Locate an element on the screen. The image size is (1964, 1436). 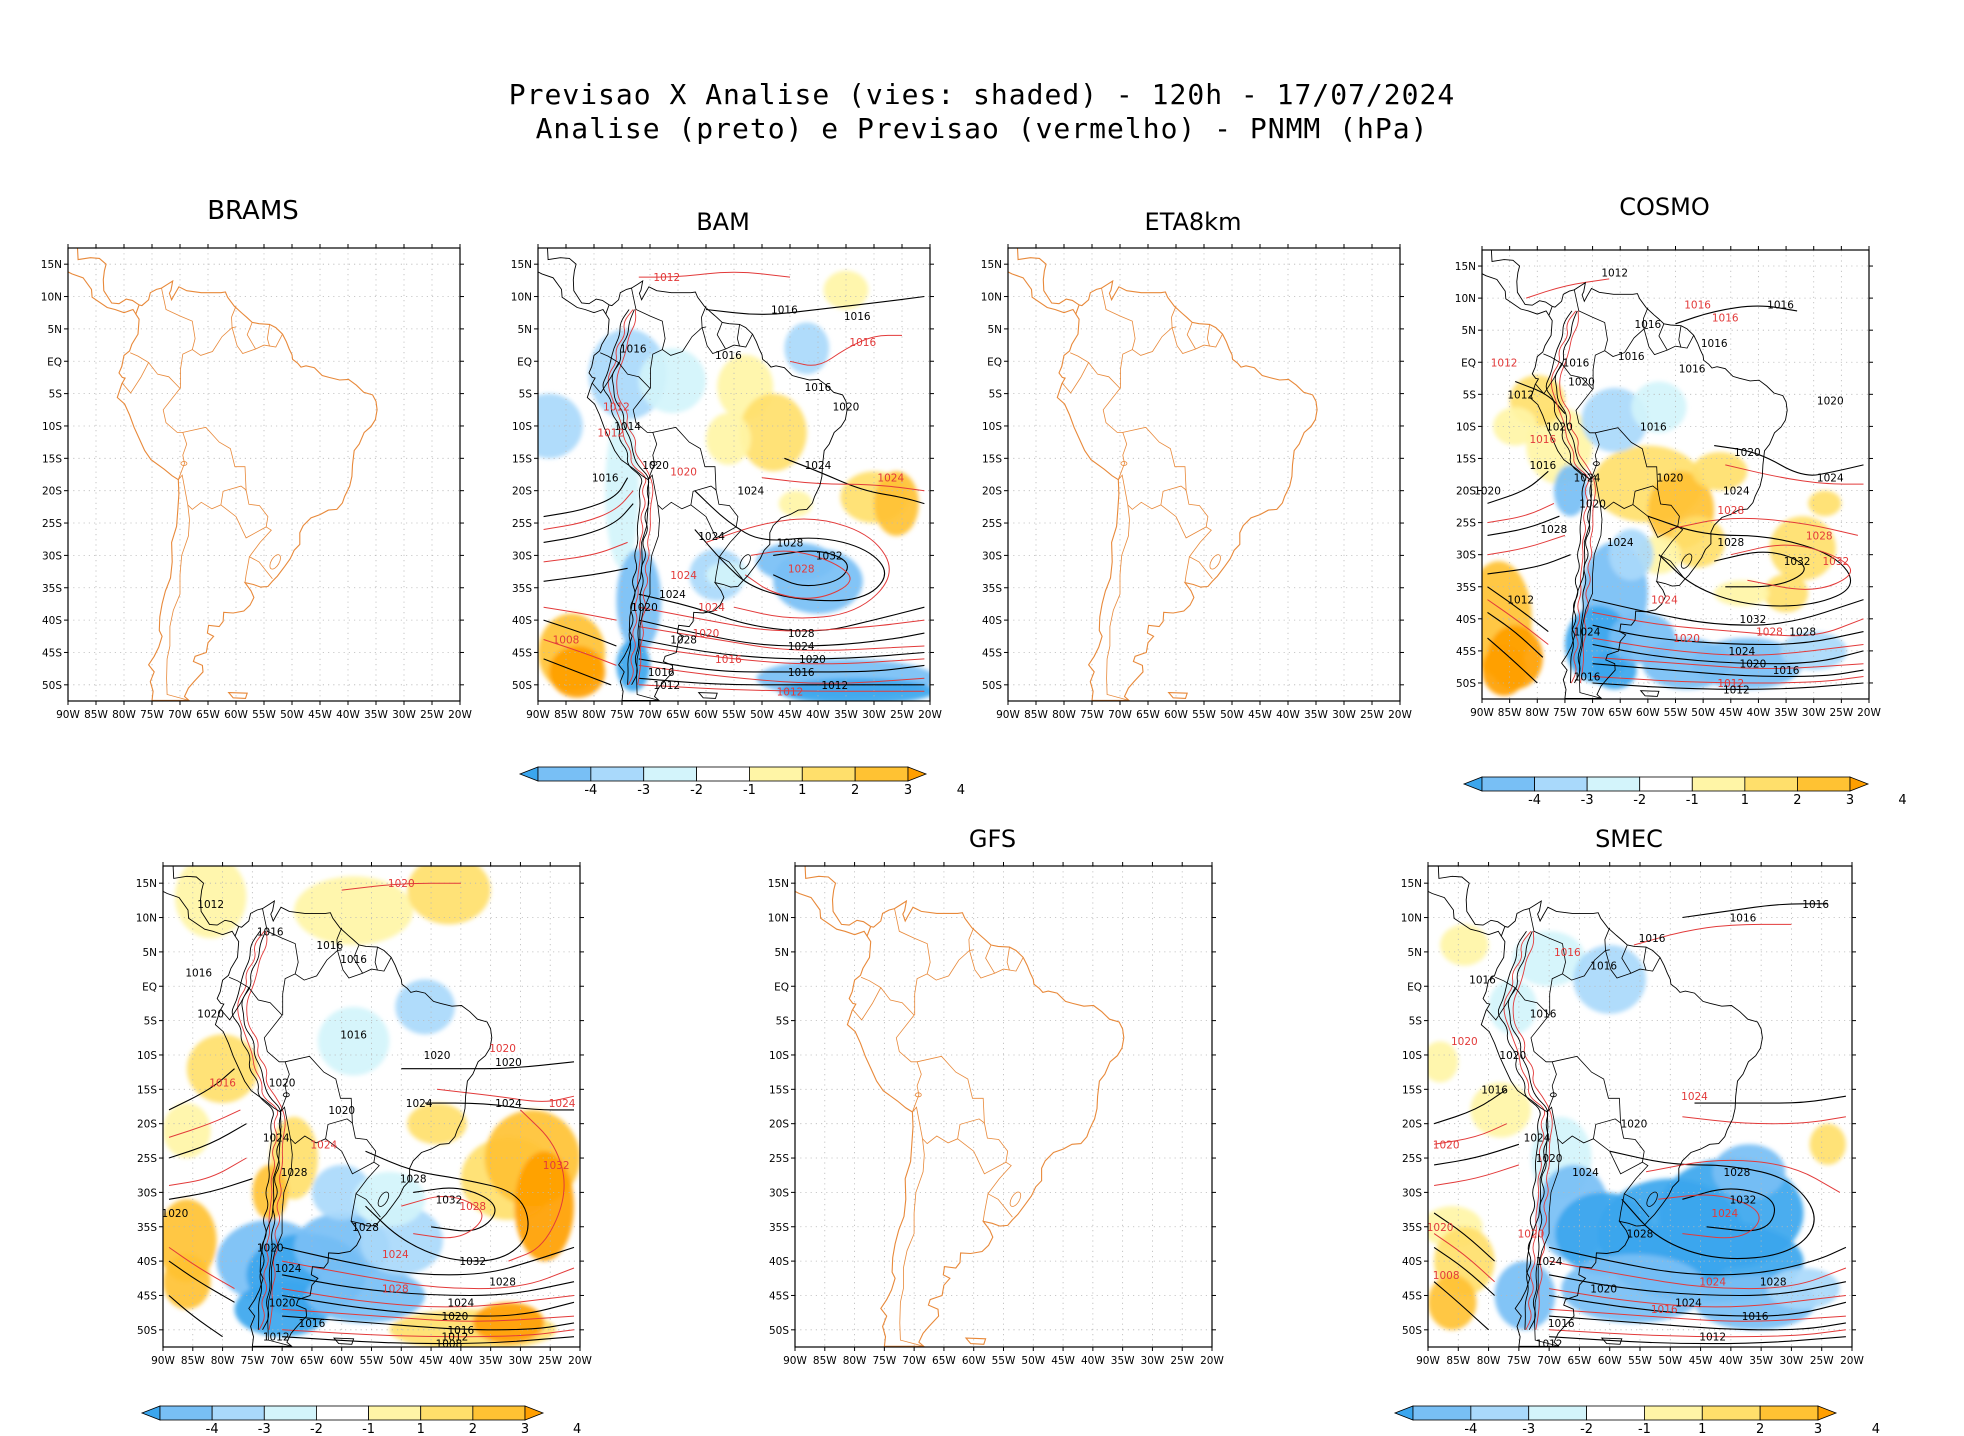
andes-contours is located at coordinates (258, 1131).